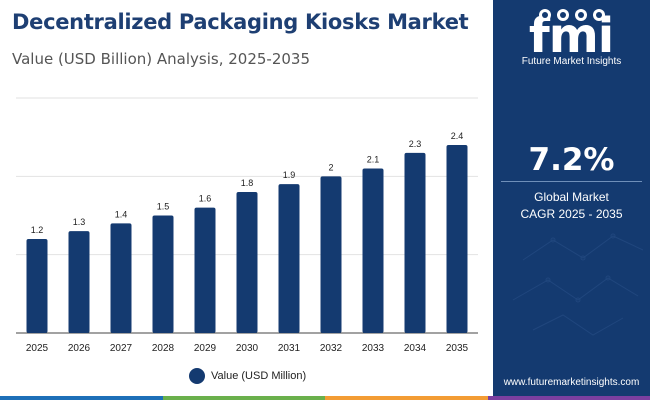  I want to click on x-tick-label-2030: 2030, so click(247, 348).